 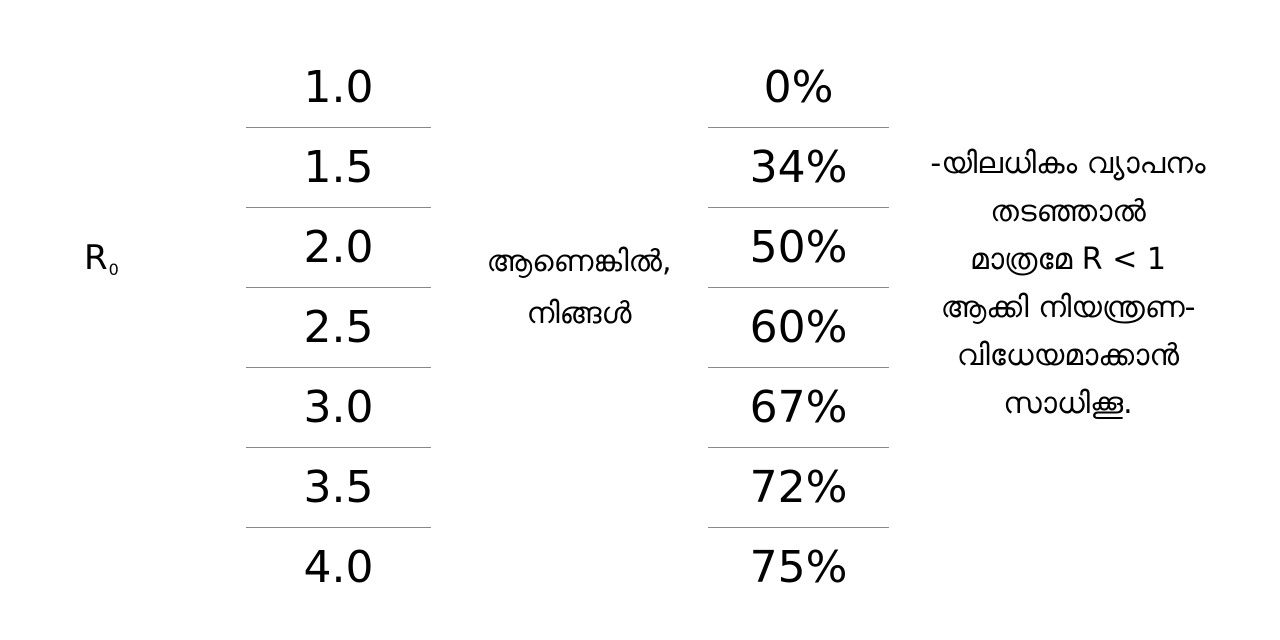 What do you see at coordinates (579, 313) in the screenshot?
I see `middle-text-line: നിങ്ങൾ` at bounding box center [579, 313].